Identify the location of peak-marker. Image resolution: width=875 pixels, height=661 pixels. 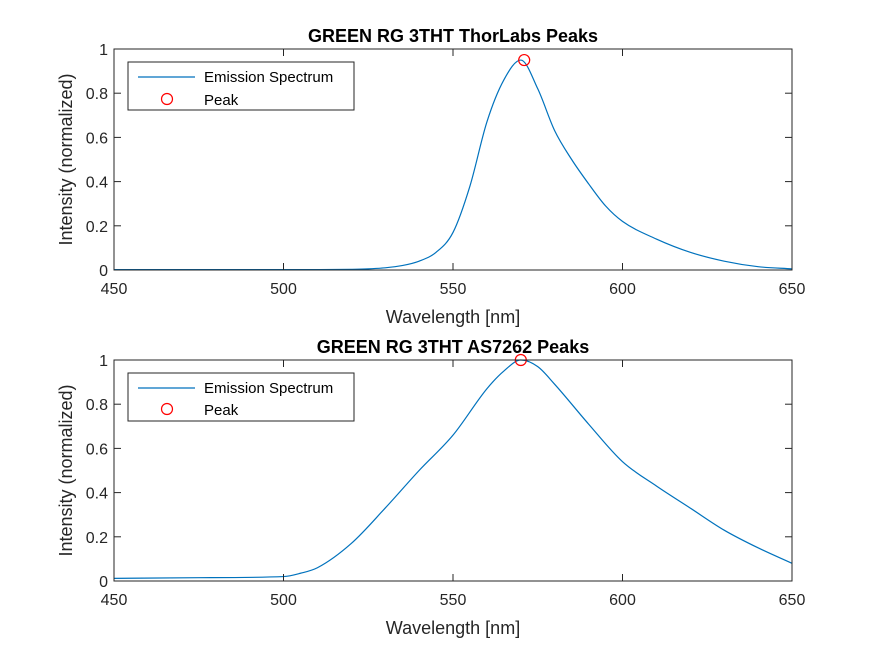
(524, 60).